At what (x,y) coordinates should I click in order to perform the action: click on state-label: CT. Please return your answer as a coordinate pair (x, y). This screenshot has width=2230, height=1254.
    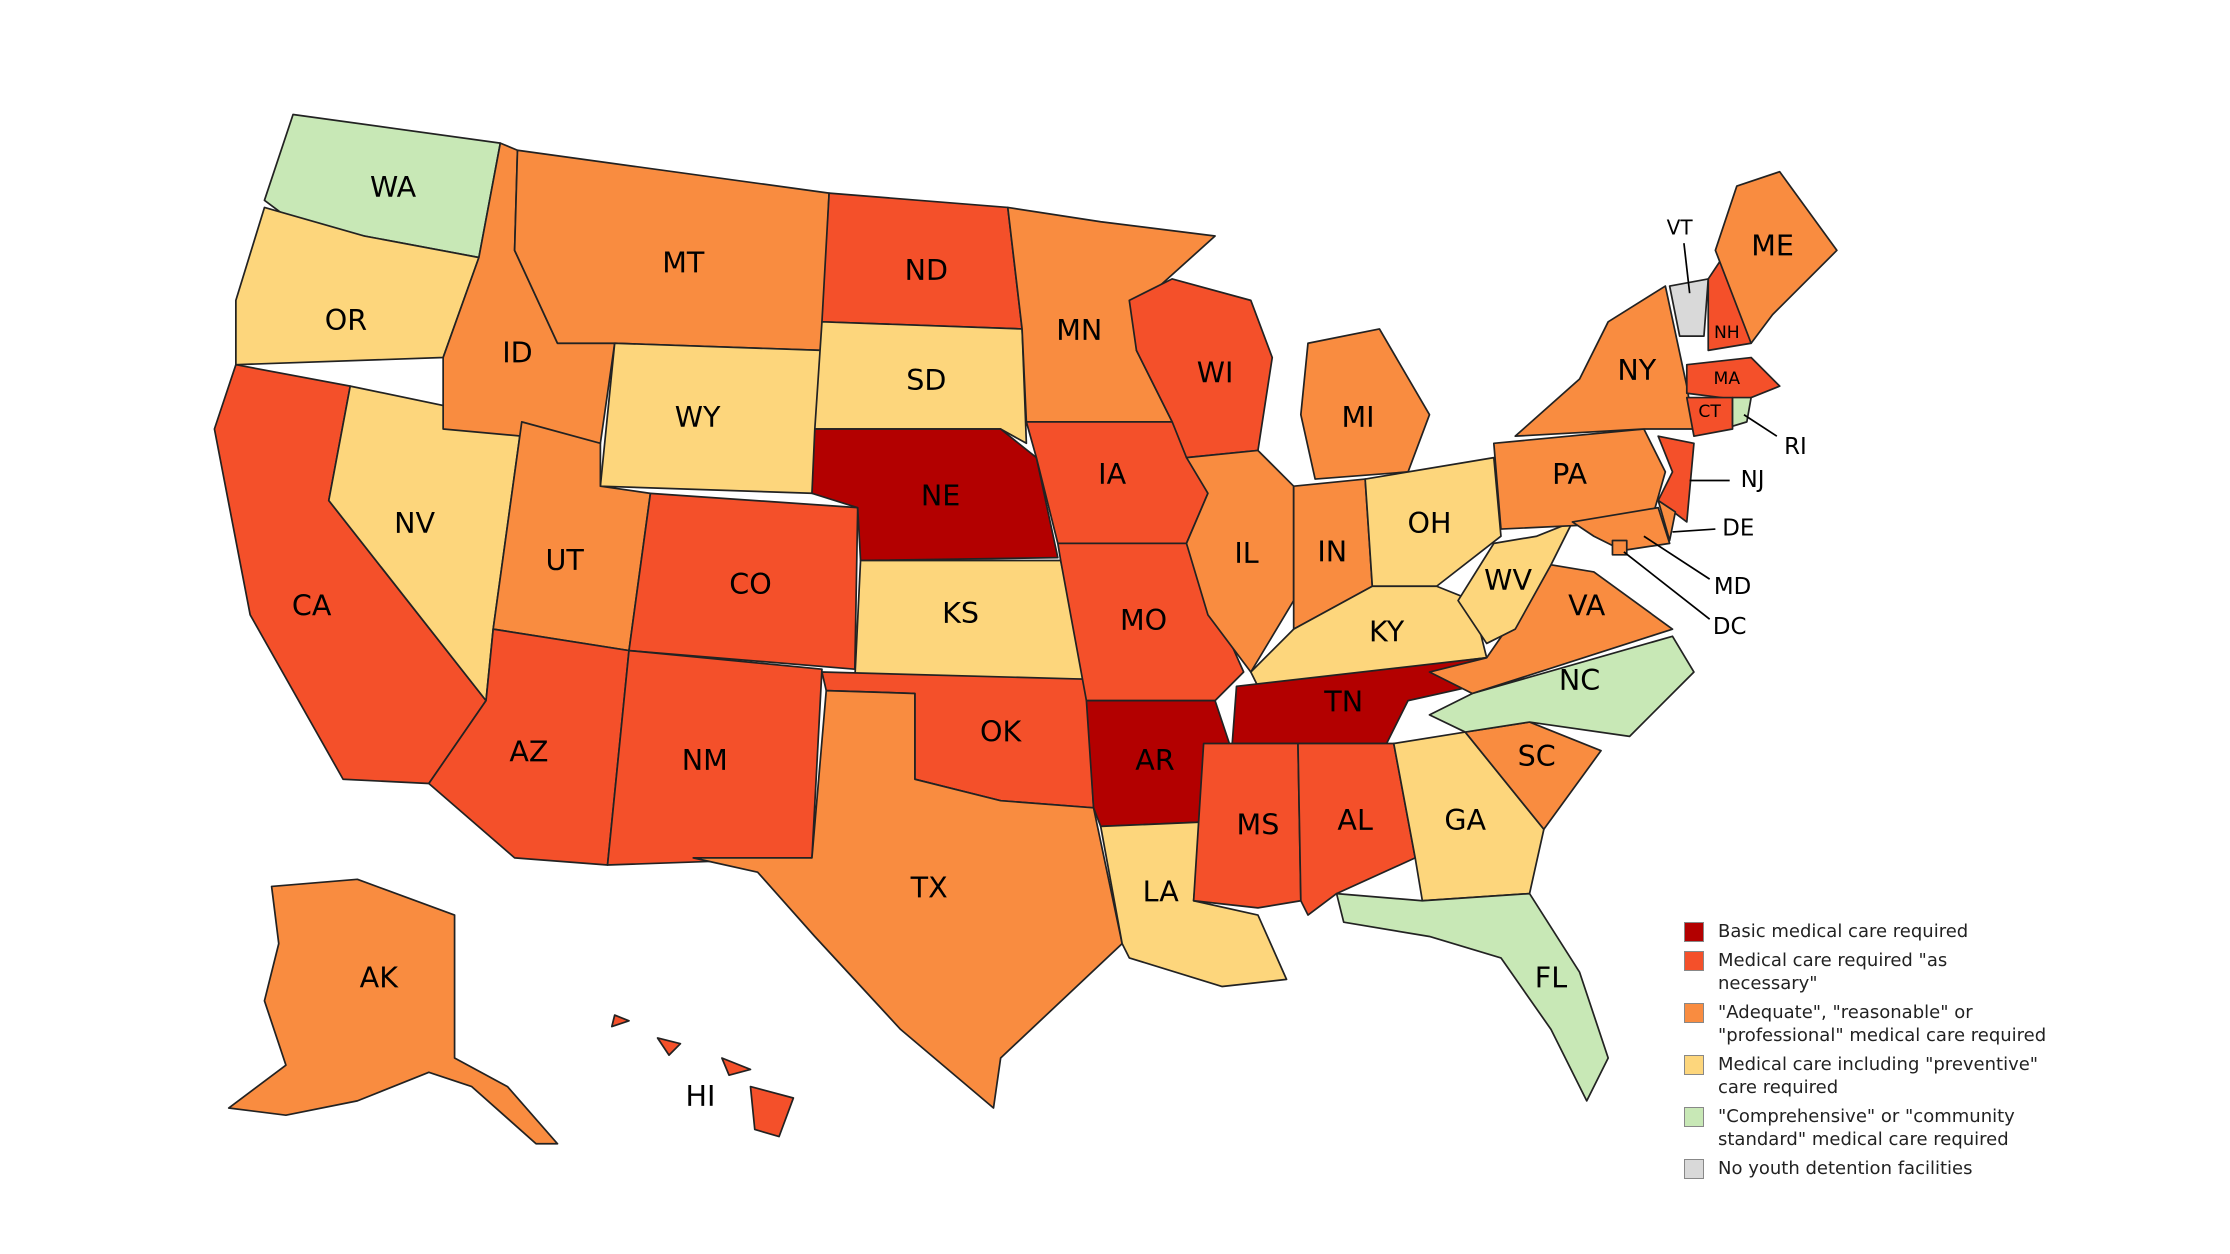
    Looking at the image, I should click on (1709, 412).